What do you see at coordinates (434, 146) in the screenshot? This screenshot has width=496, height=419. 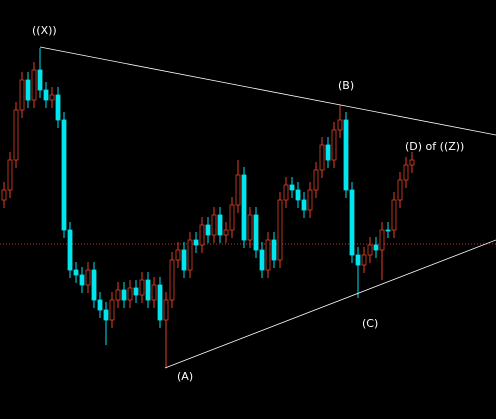 I see `wave-label: (D) of ((Z))` at bounding box center [434, 146].